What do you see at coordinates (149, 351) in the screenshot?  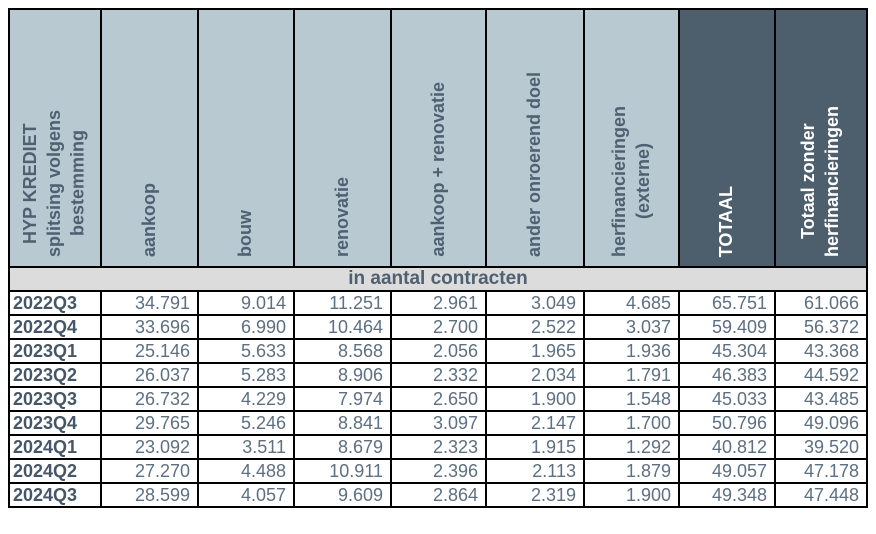 I see `value-cell: 25.146` at bounding box center [149, 351].